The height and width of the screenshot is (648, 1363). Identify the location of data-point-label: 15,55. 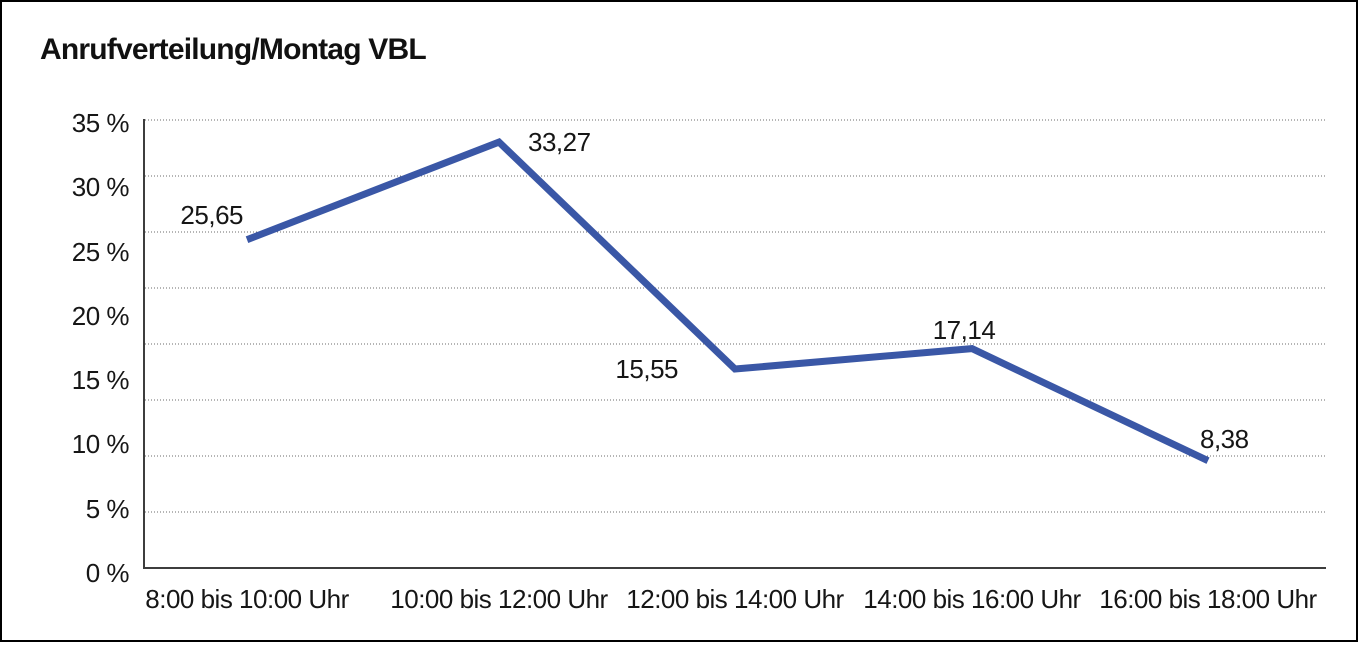
(646, 369).